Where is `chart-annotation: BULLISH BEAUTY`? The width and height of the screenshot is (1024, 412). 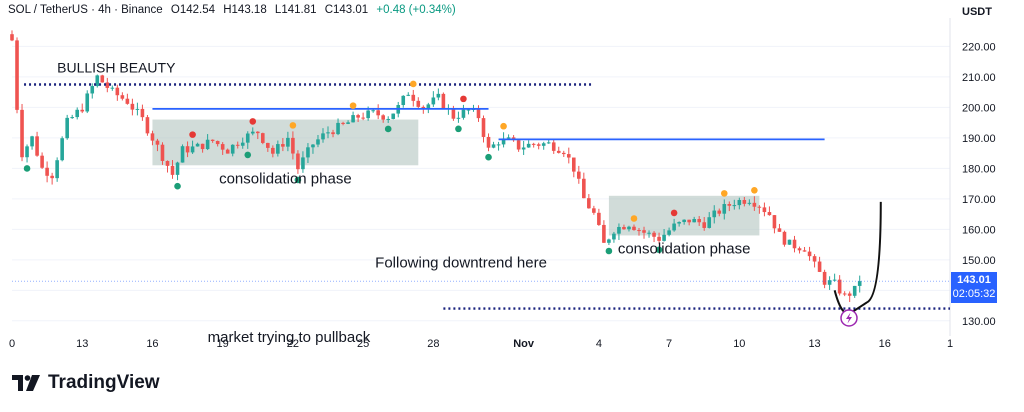
chart-annotation: BULLISH BEAUTY is located at coordinates (116, 67).